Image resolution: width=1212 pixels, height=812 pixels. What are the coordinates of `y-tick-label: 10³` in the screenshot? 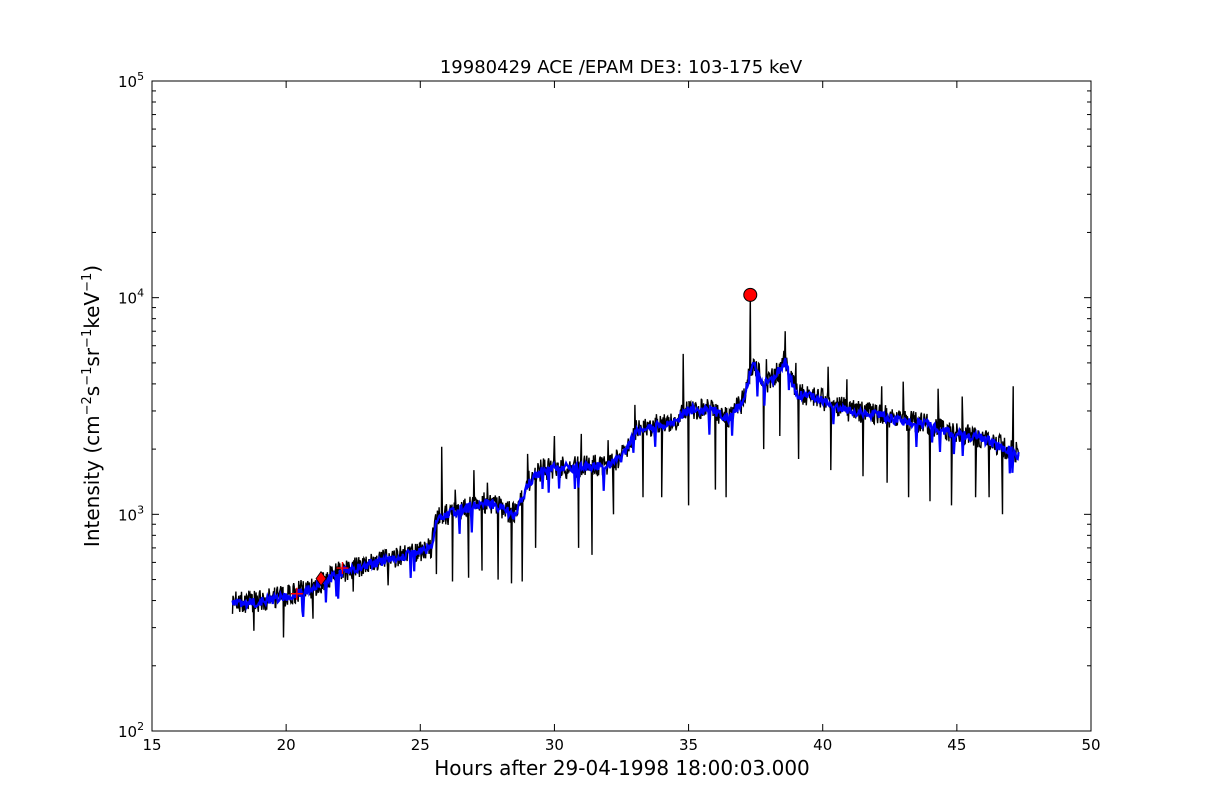 It's located at (131, 513).